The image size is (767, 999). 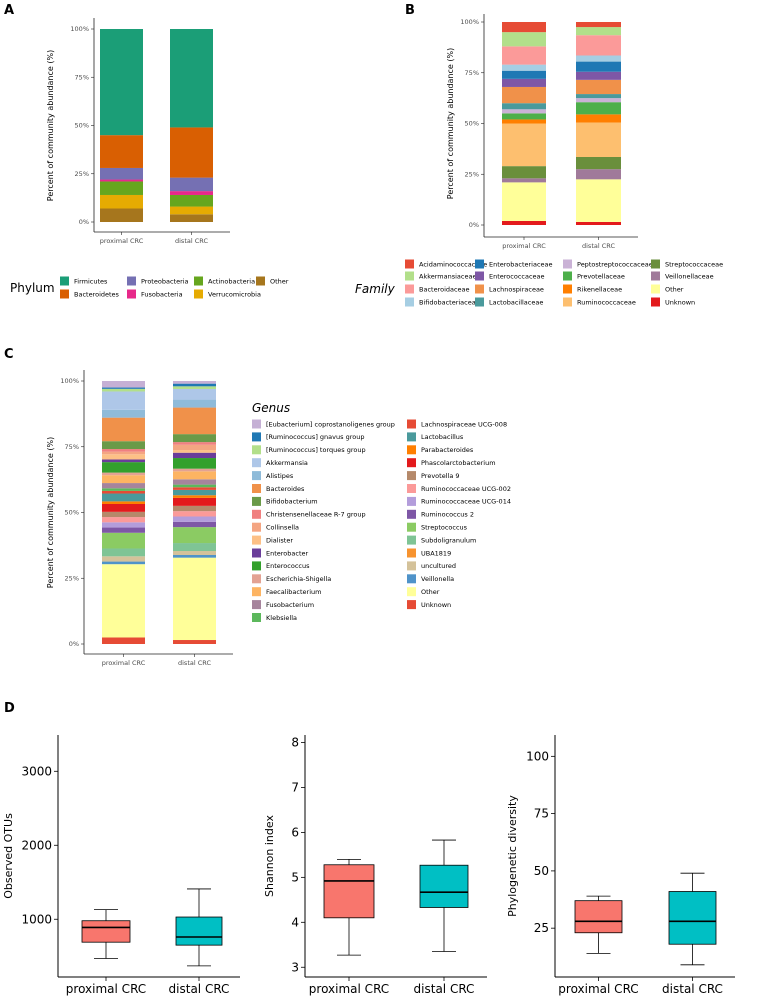 I want to click on legend-label: Phascolarctobacterium, so click(x=458, y=463).